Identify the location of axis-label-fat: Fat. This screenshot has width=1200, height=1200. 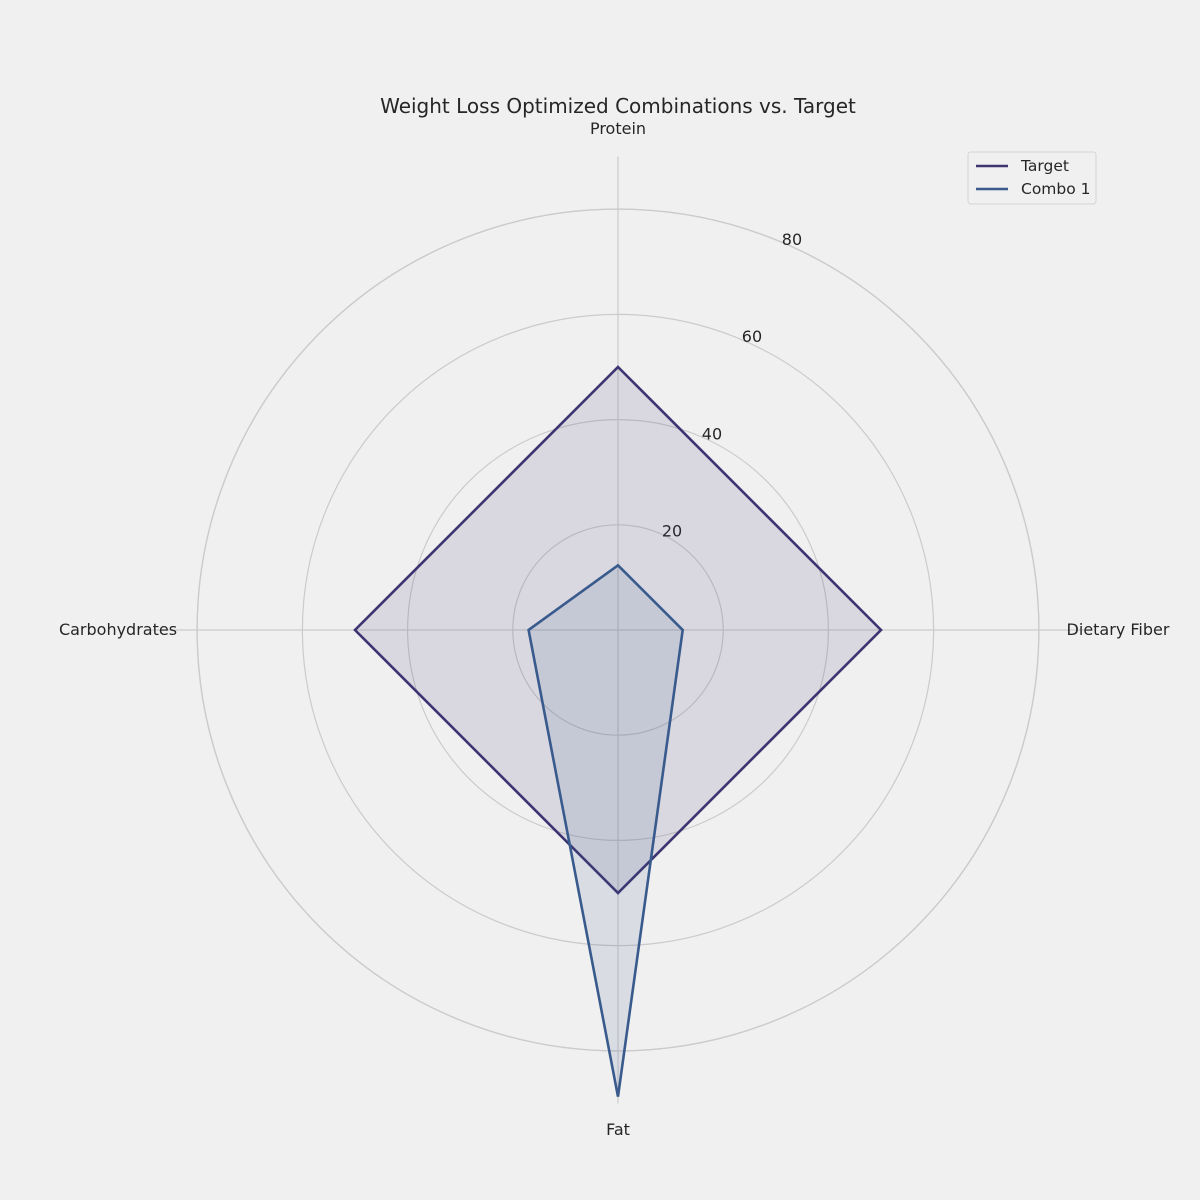
(618, 1129).